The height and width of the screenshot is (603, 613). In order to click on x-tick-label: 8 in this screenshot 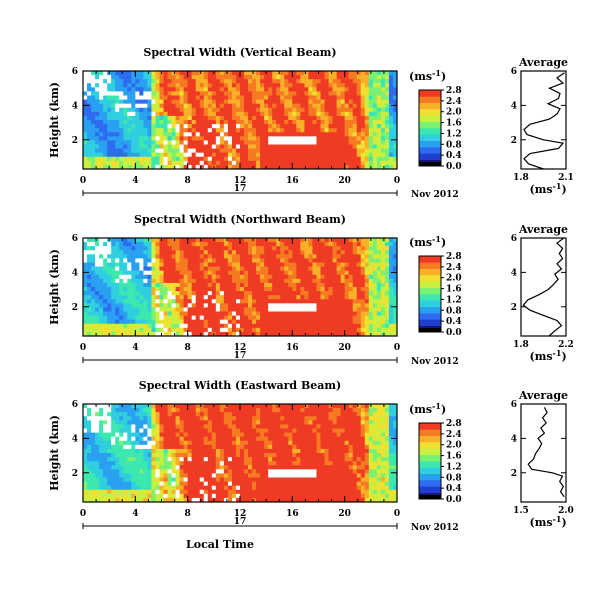, I will do `click(188, 181)`.